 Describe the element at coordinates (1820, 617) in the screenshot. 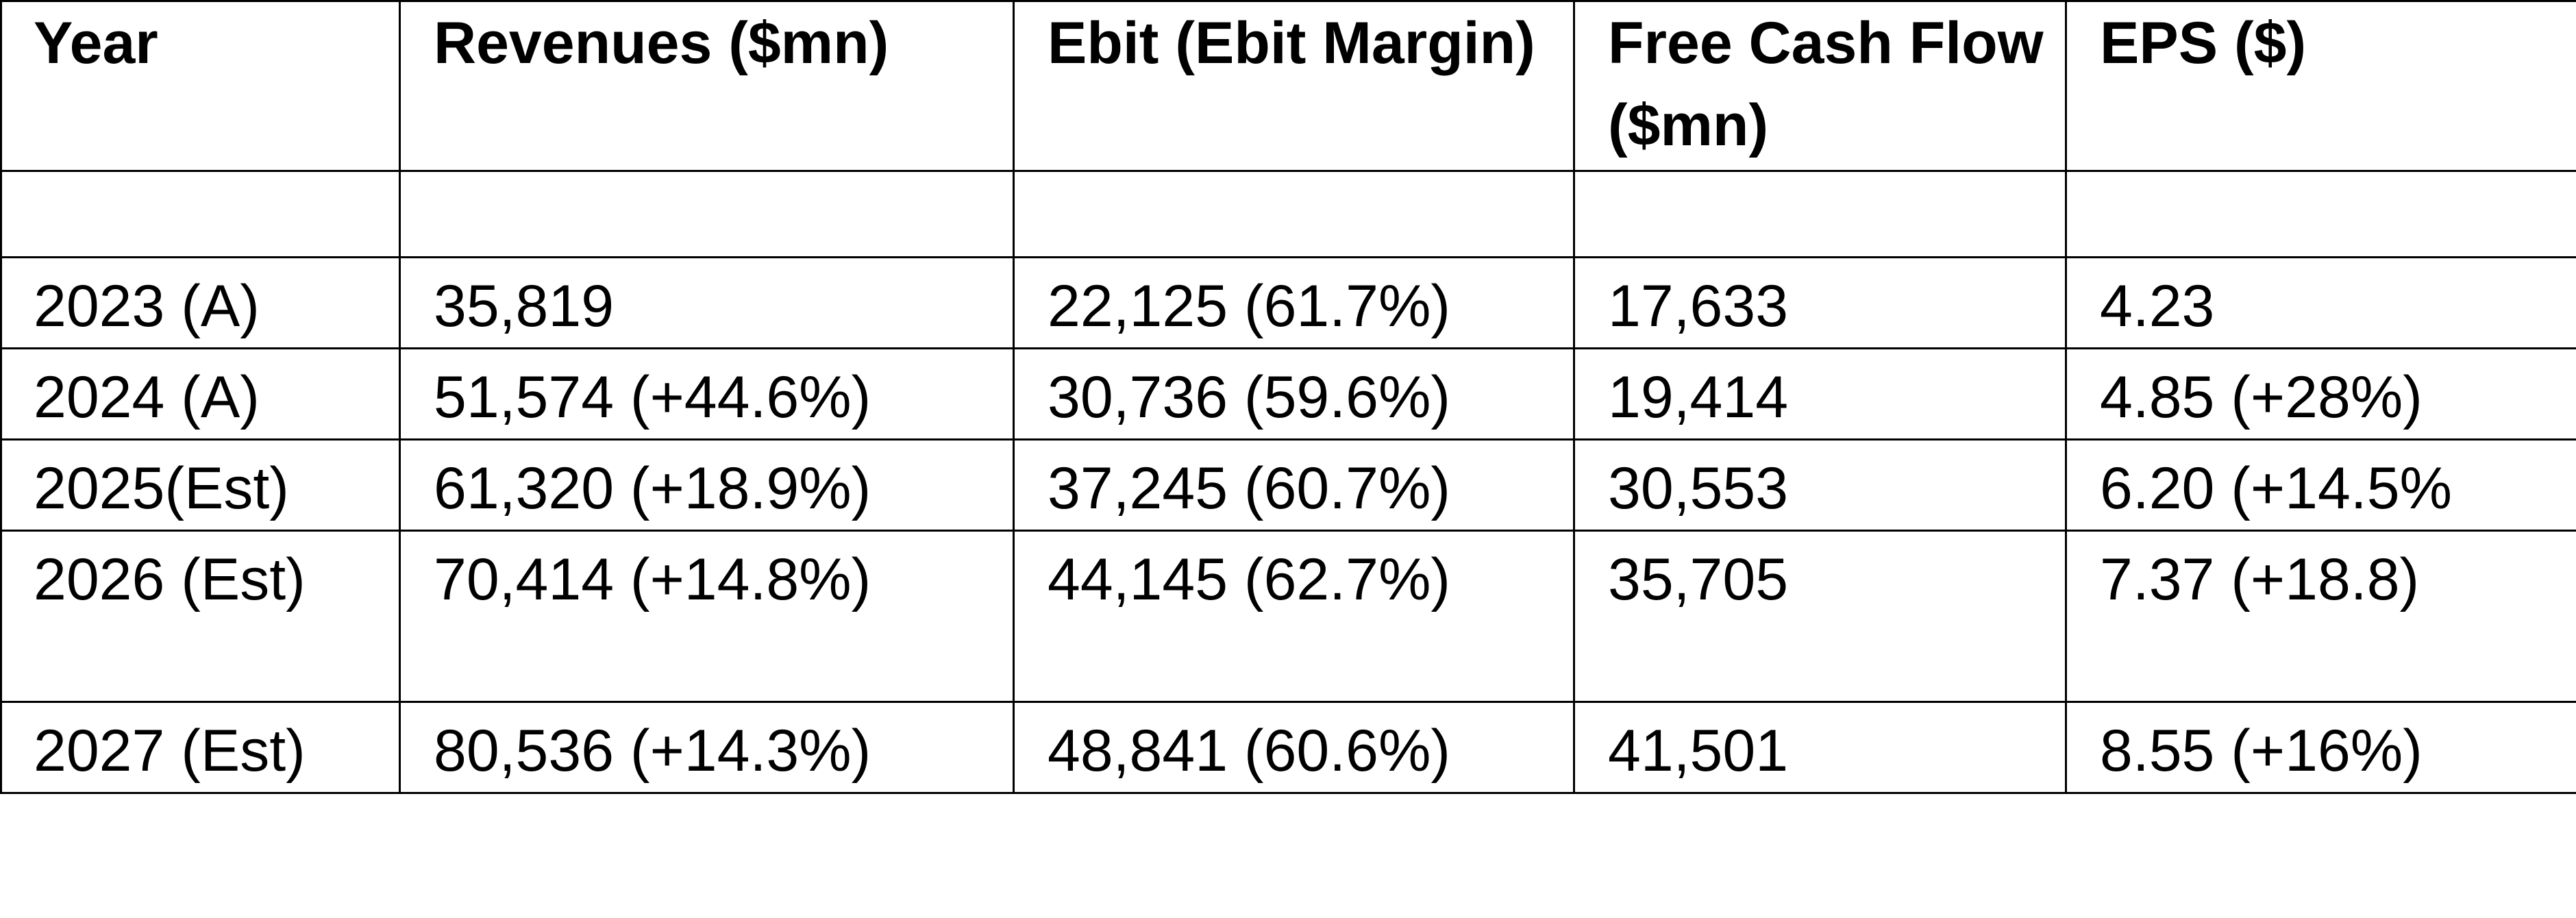

I see `free-cash-flow-cell: 35,705` at that location.